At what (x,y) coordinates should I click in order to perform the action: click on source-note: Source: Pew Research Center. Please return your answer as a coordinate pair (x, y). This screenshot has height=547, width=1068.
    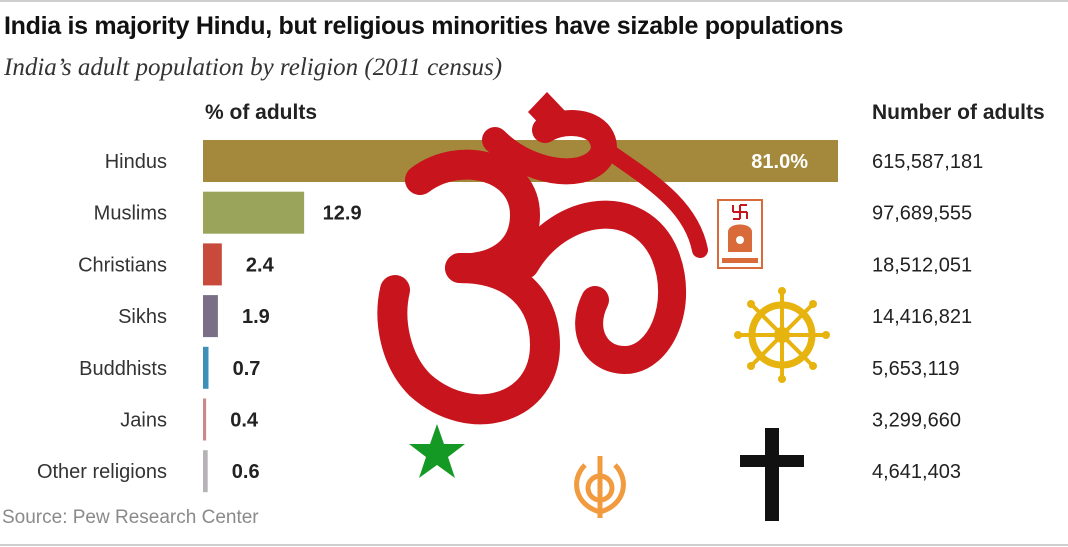
    Looking at the image, I should click on (130, 517).